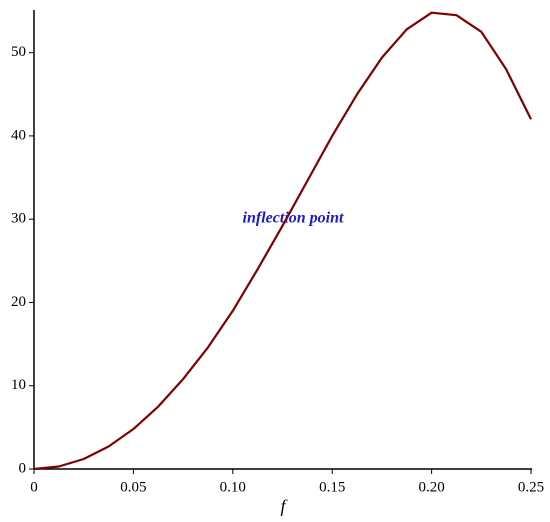 This screenshot has height=522, width=550. I want to click on y-tick-label: 10, so click(18, 385).